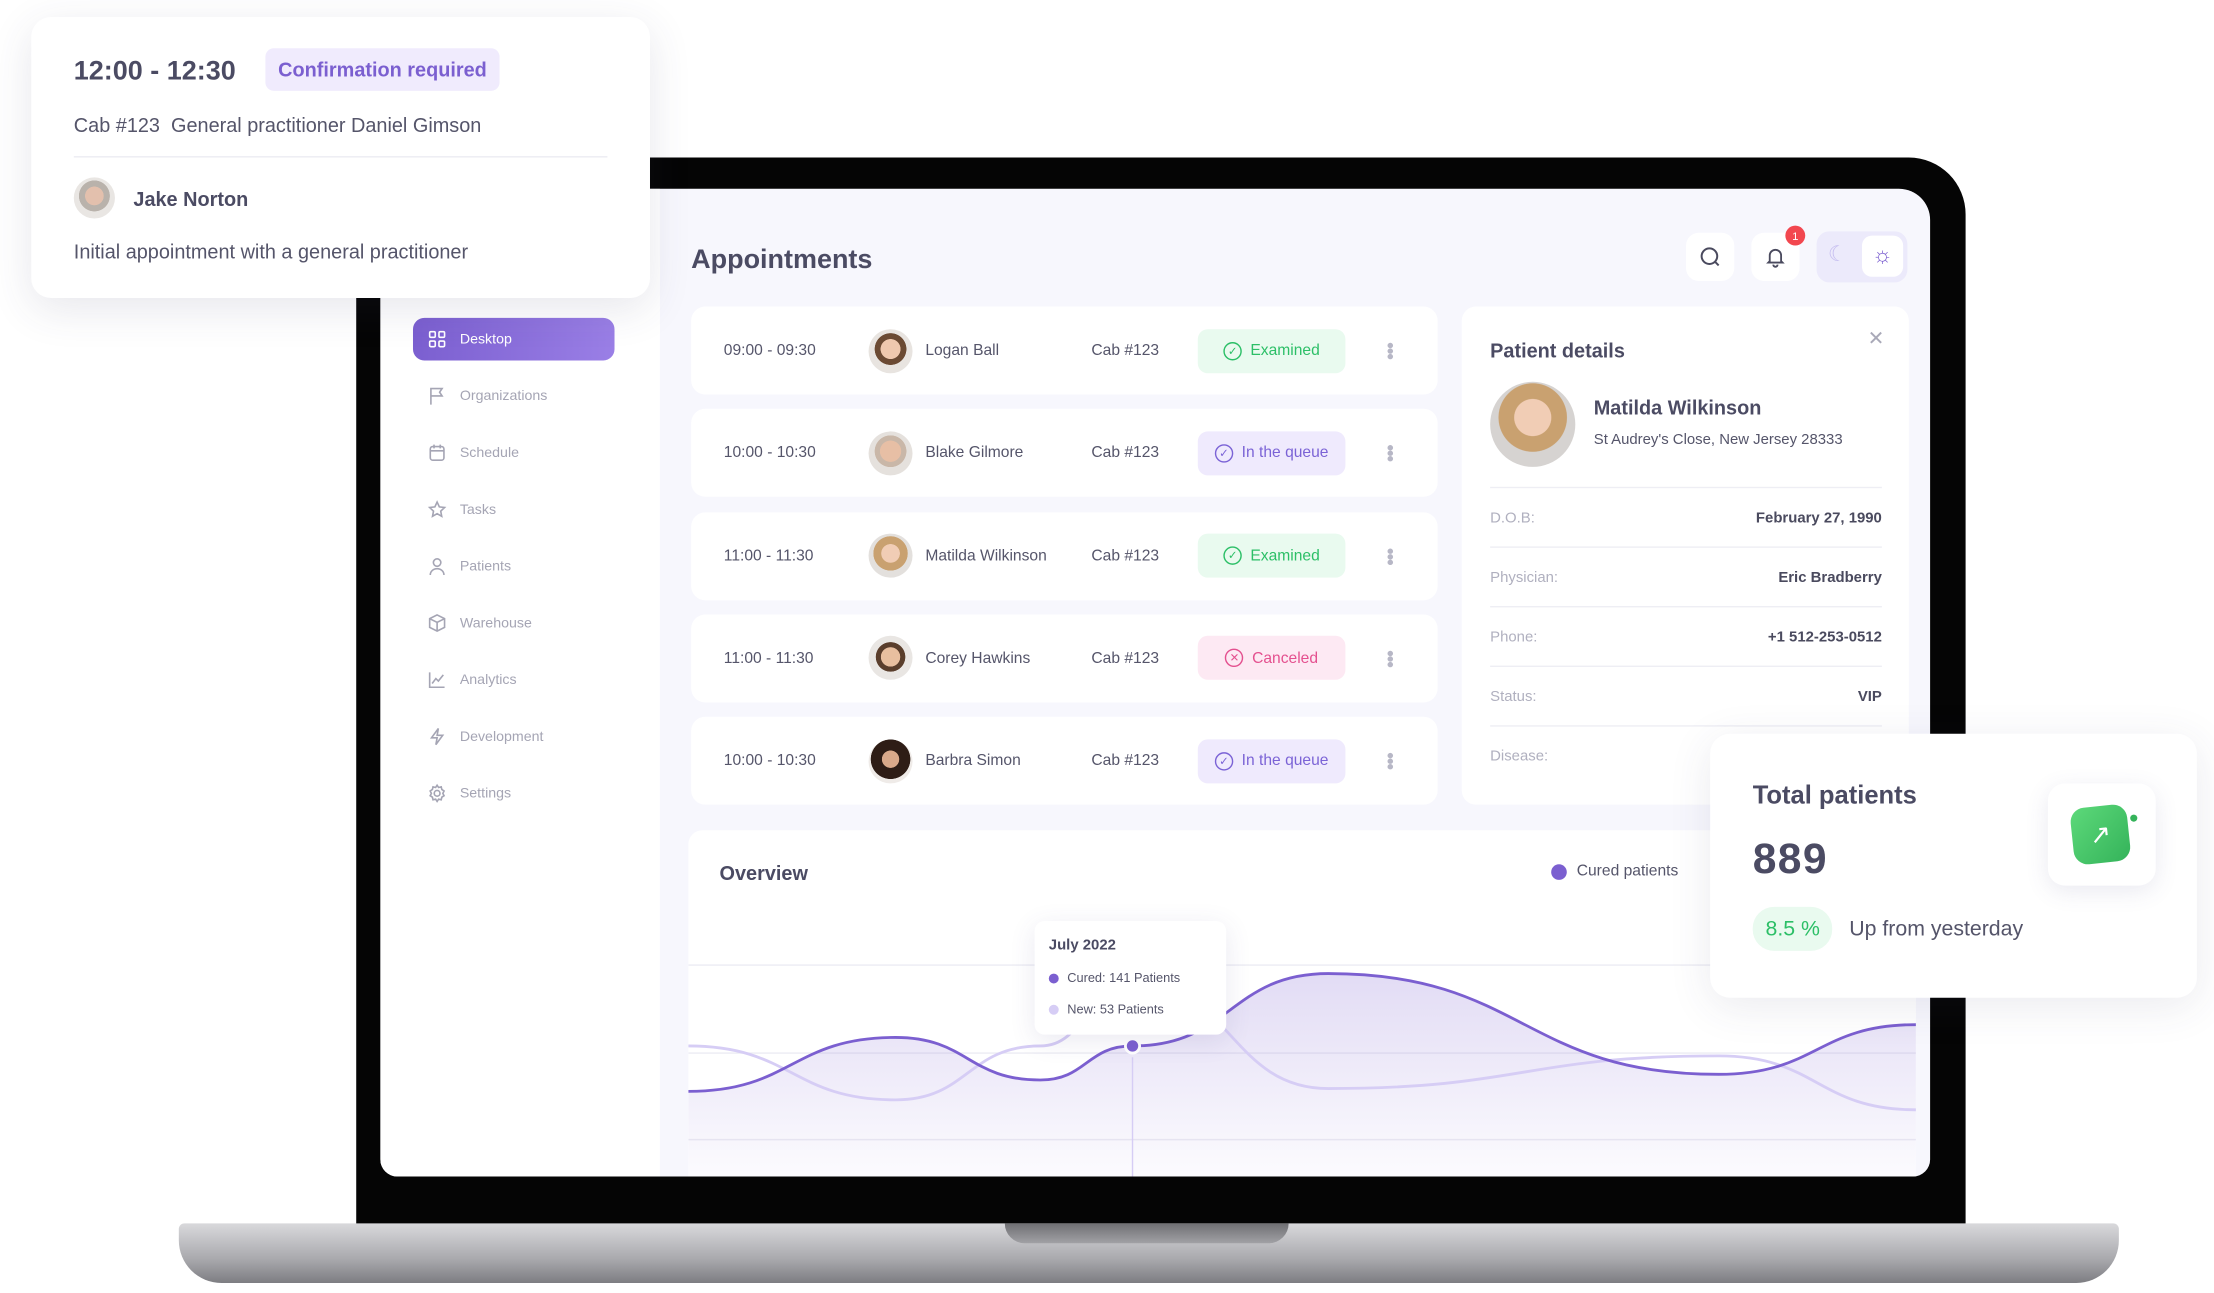 Image resolution: width=2214 pixels, height=1293 pixels. I want to click on tooltip-new: New: 53 Patients, so click(1106, 1009).